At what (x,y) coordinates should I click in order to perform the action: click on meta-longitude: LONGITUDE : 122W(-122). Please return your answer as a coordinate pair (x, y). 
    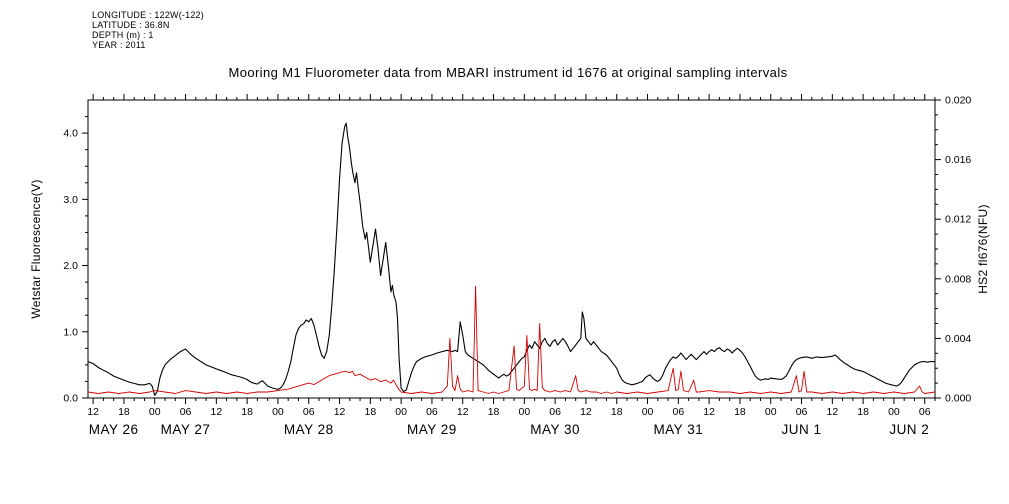
    Looking at the image, I should click on (148, 15).